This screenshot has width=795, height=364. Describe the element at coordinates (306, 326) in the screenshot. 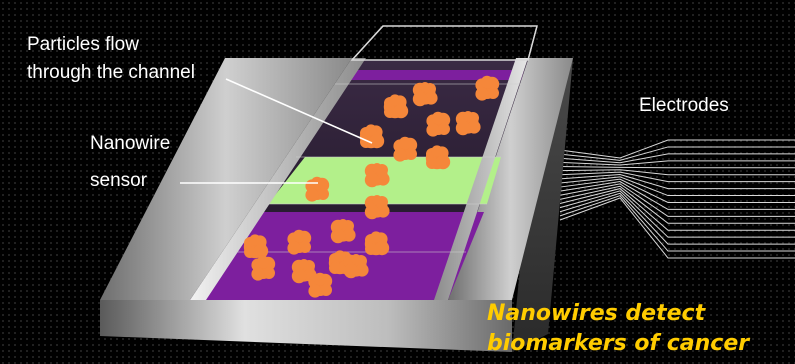

I see `chip-front-face` at that location.